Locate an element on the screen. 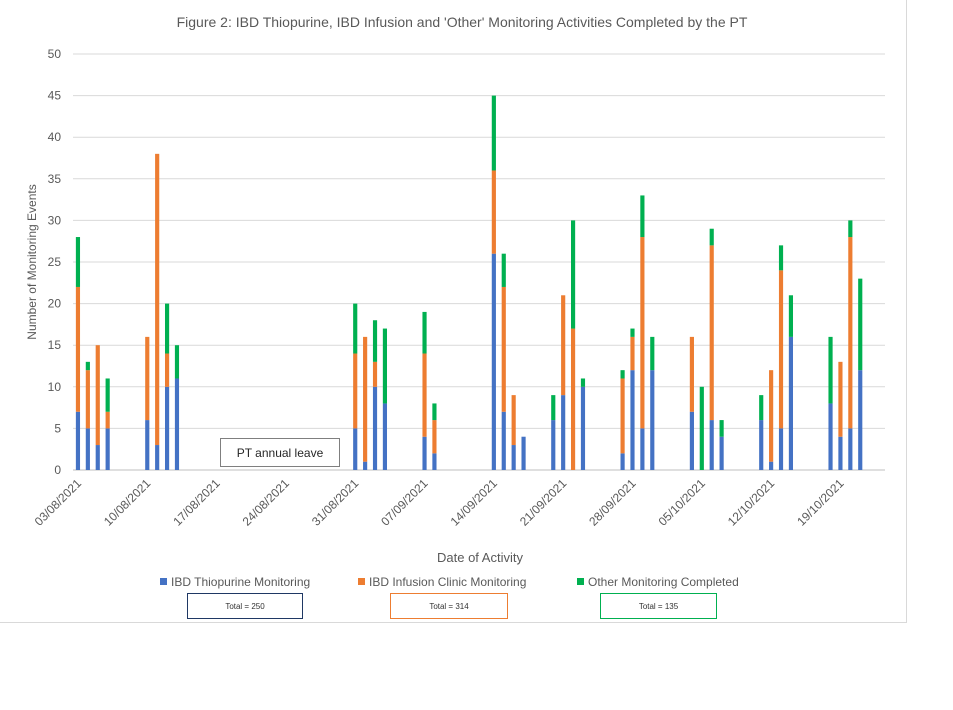 Image resolution: width=953 pixels, height=710 pixels. y-tick-label: 45 is located at coordinates (55, 96).